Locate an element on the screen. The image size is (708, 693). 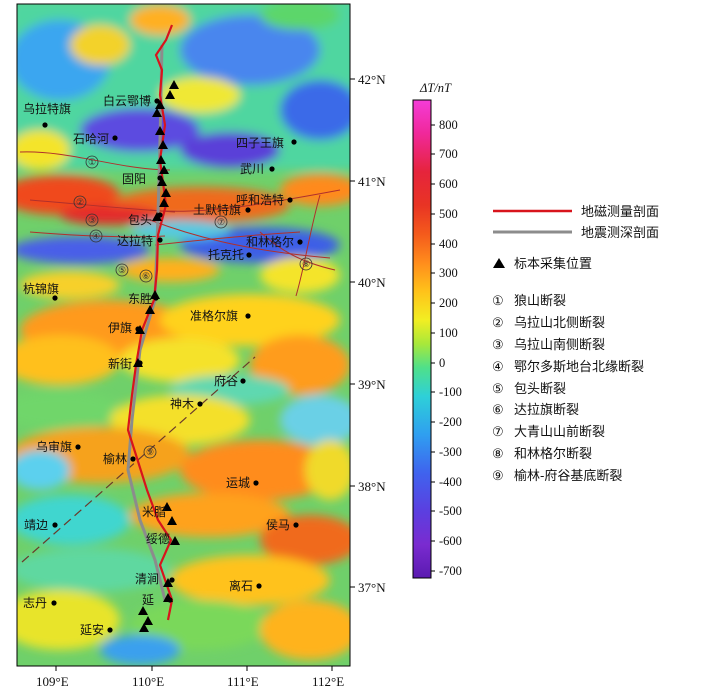
colorbar-gradient is located at coordinates (422, 339).